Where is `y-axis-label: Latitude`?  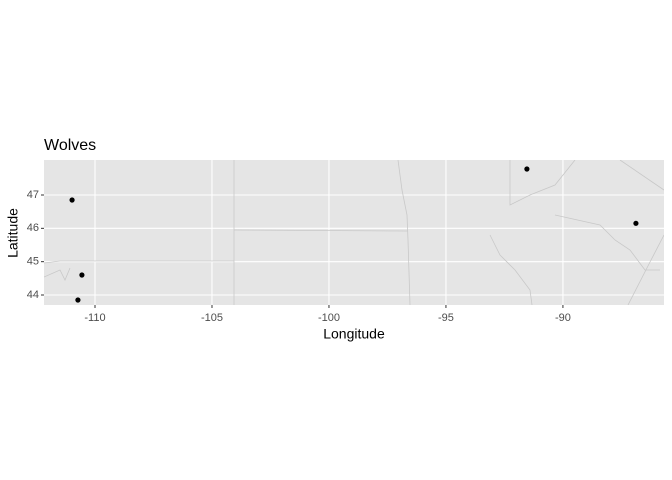 y-axis-label: Latitude is located at coordinates (13, 233).